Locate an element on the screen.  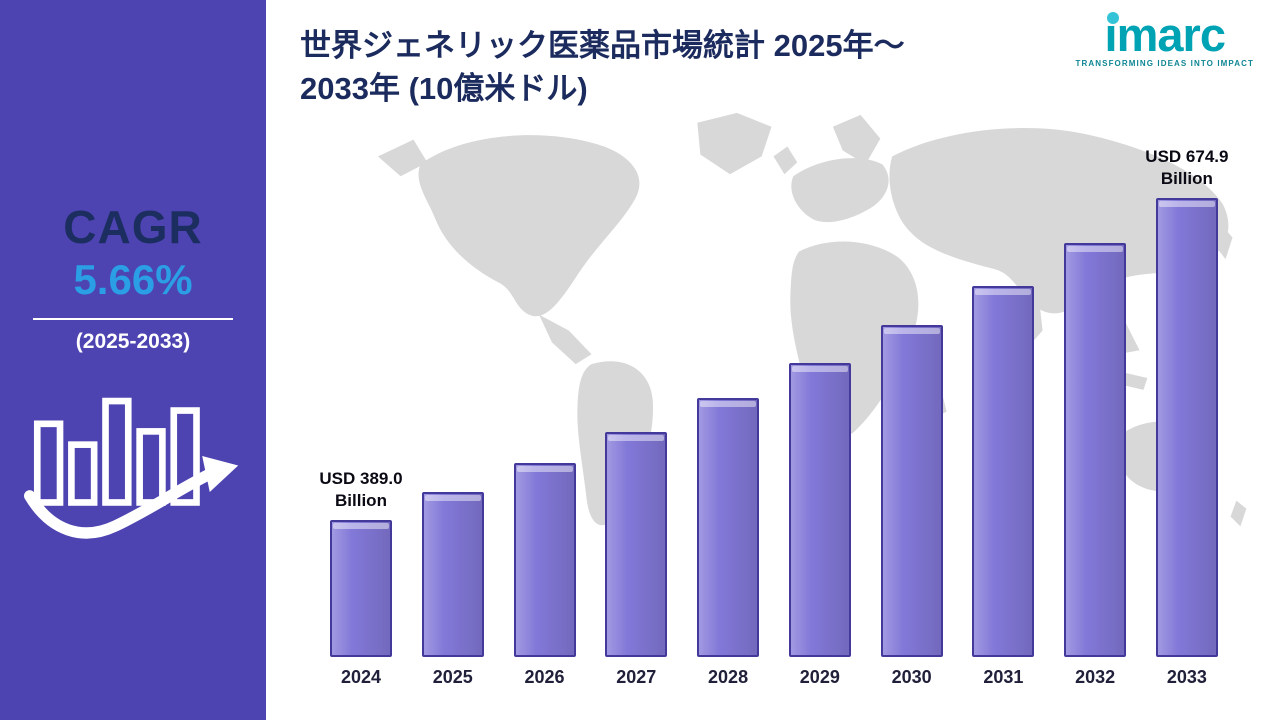
bar-column: 2028 is located at coordinates (728, 441).